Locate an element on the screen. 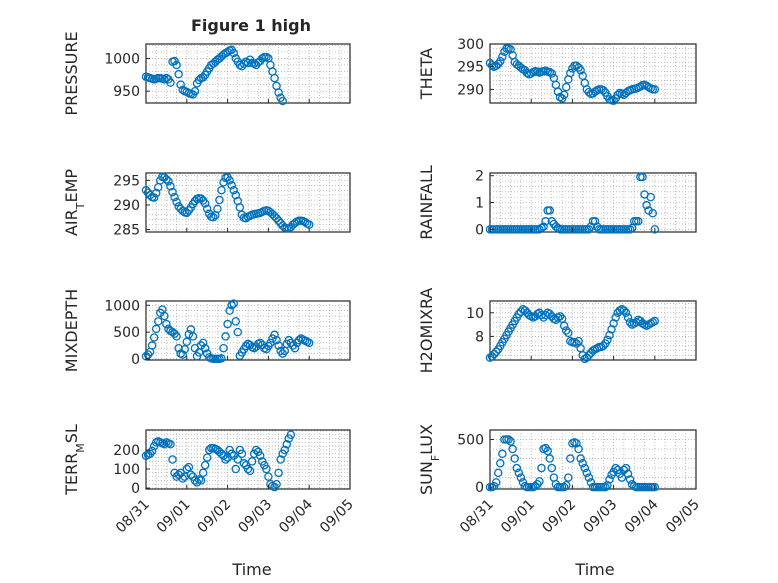 This screenshot has height=583, width=778. y-tick-label: 8 is located at coordinates (479, 337).